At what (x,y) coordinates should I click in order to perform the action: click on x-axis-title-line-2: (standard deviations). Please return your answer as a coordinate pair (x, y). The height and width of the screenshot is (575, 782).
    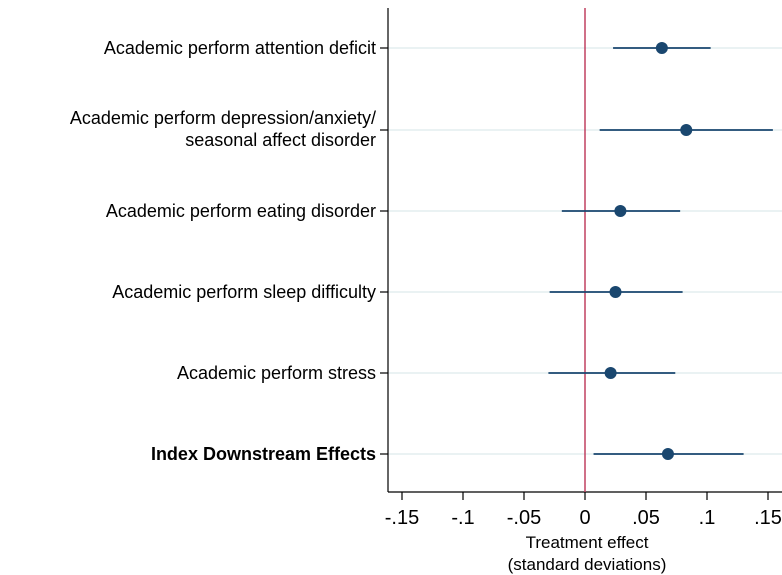
    Looking at the image, I should click on (587, 564).